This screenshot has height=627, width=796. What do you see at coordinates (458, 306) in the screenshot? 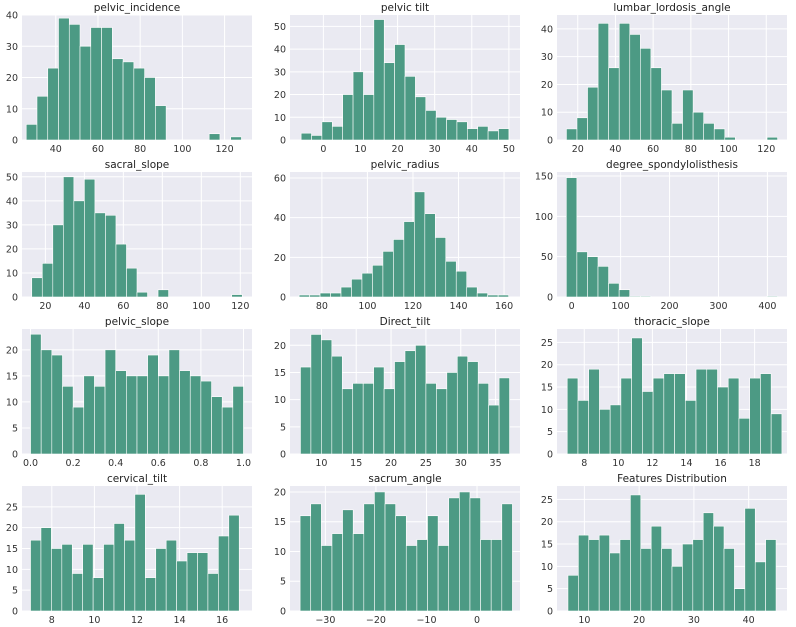
I see `x-tick-label: 140` at bounding box center [458, 306].